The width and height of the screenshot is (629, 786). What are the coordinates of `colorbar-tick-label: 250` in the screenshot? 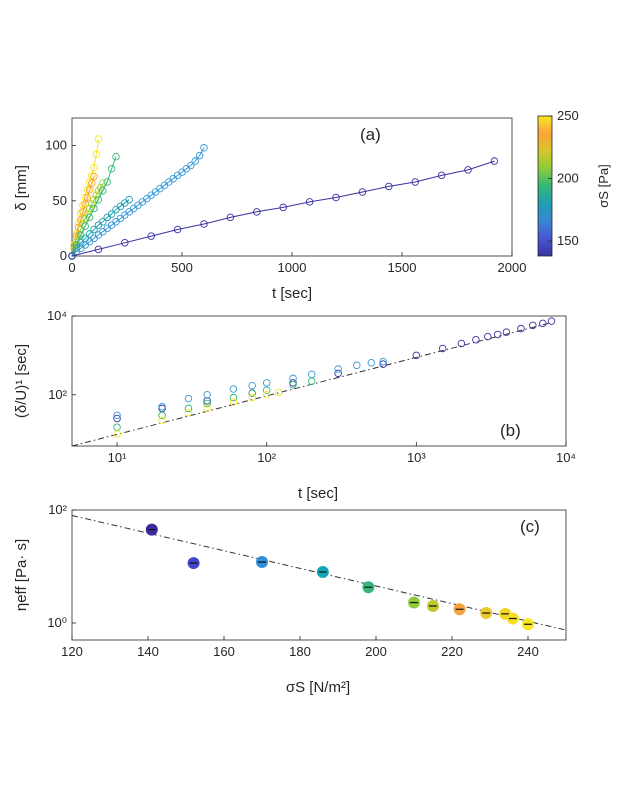 It's located at (568, 115).